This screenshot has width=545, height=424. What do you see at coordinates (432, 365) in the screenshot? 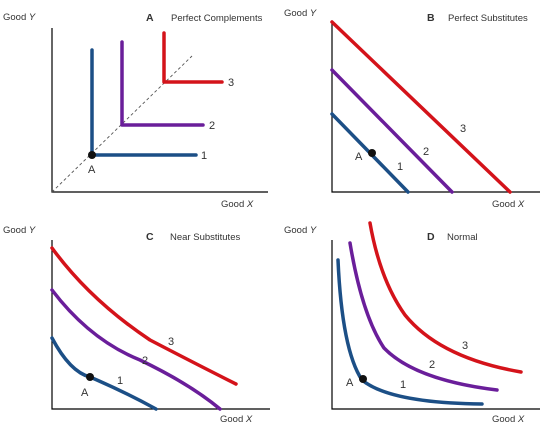
I see `panel-d-curve-2-label: 2` at bounding box center [432, 365].